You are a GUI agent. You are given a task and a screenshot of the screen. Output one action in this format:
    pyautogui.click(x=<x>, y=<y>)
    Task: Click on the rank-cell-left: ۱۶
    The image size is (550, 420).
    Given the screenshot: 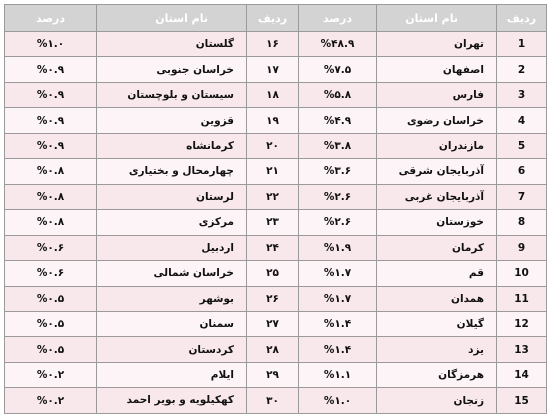 What is the action you would take?
    pyautogui.click(x=272, y=44)
    